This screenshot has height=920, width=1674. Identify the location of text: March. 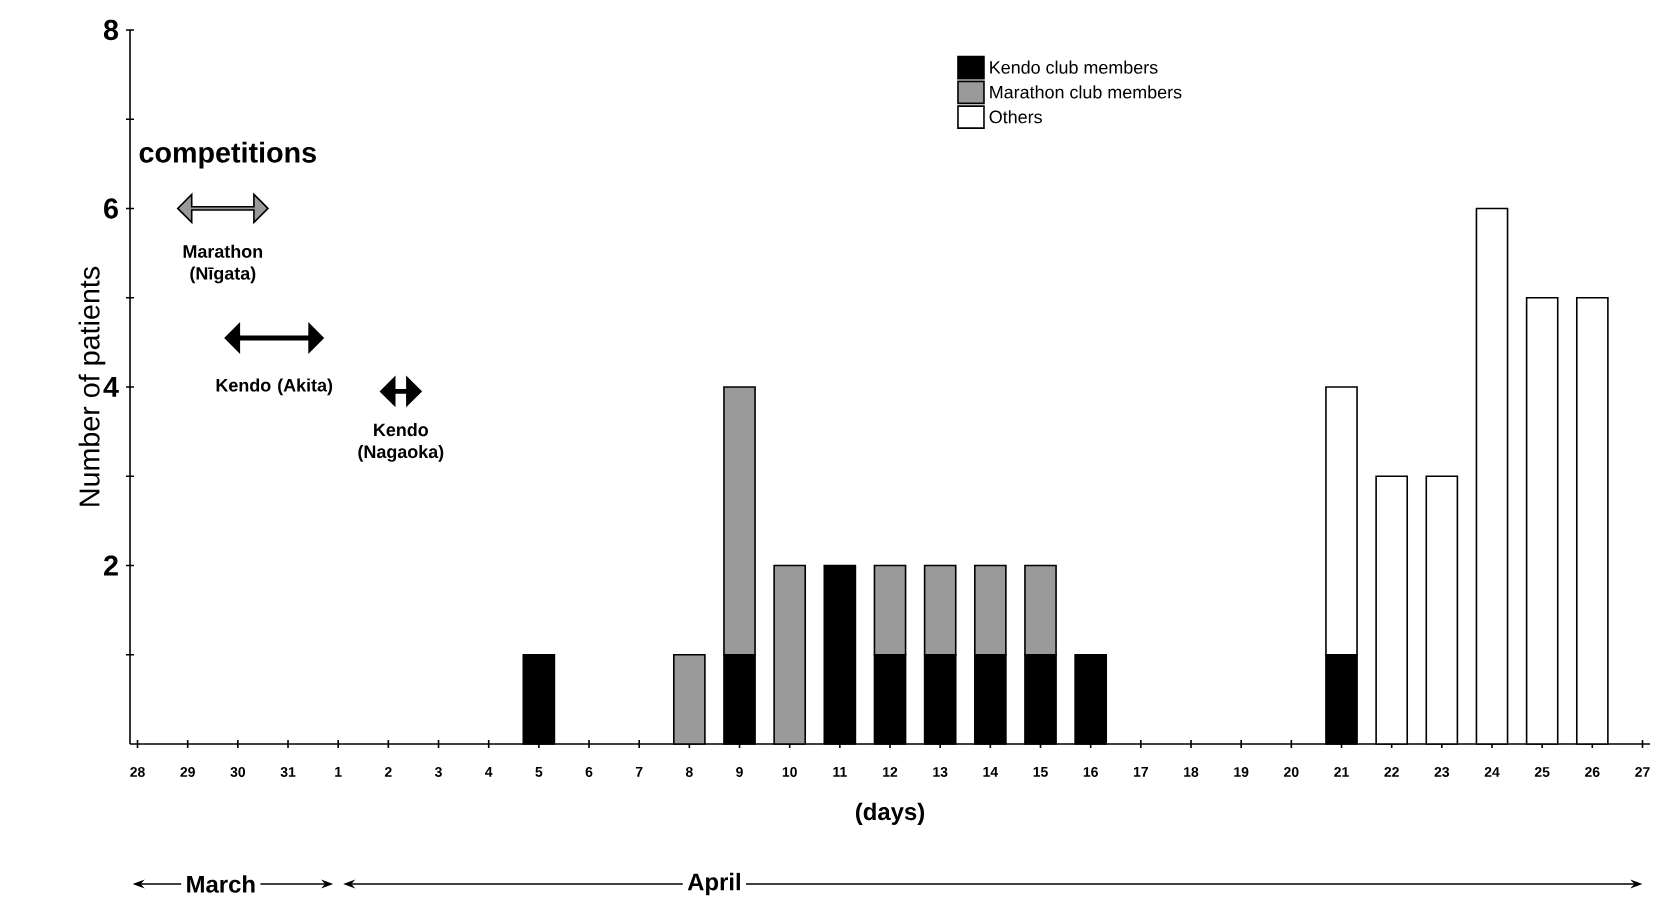
(221, 884).